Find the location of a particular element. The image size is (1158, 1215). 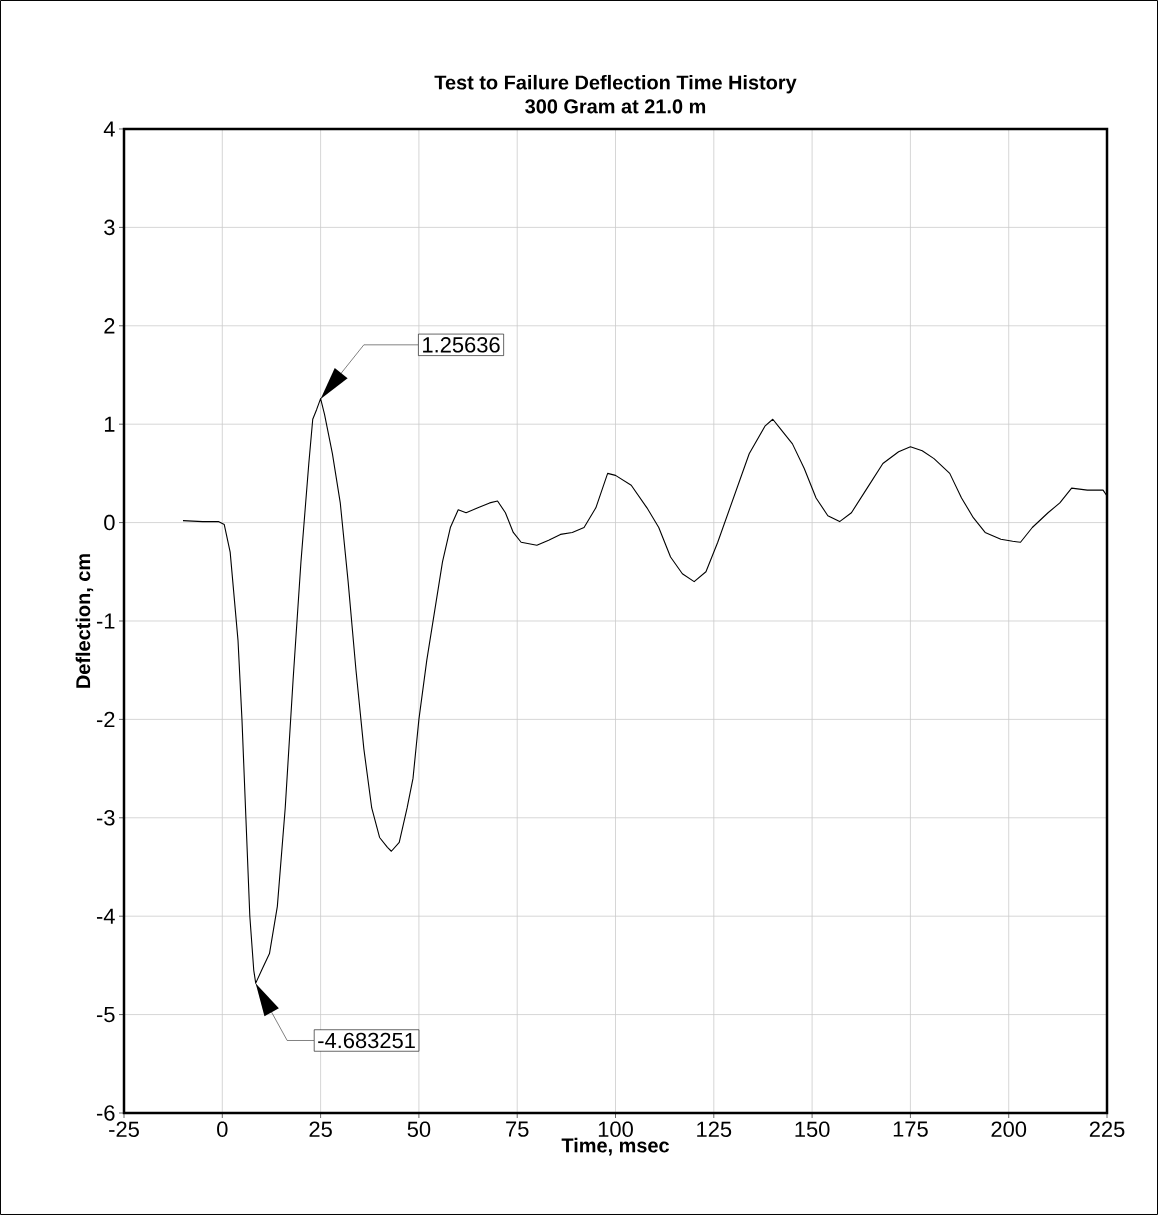

y-axis-title: Deflection, cm is located at coordinates (84, 621).